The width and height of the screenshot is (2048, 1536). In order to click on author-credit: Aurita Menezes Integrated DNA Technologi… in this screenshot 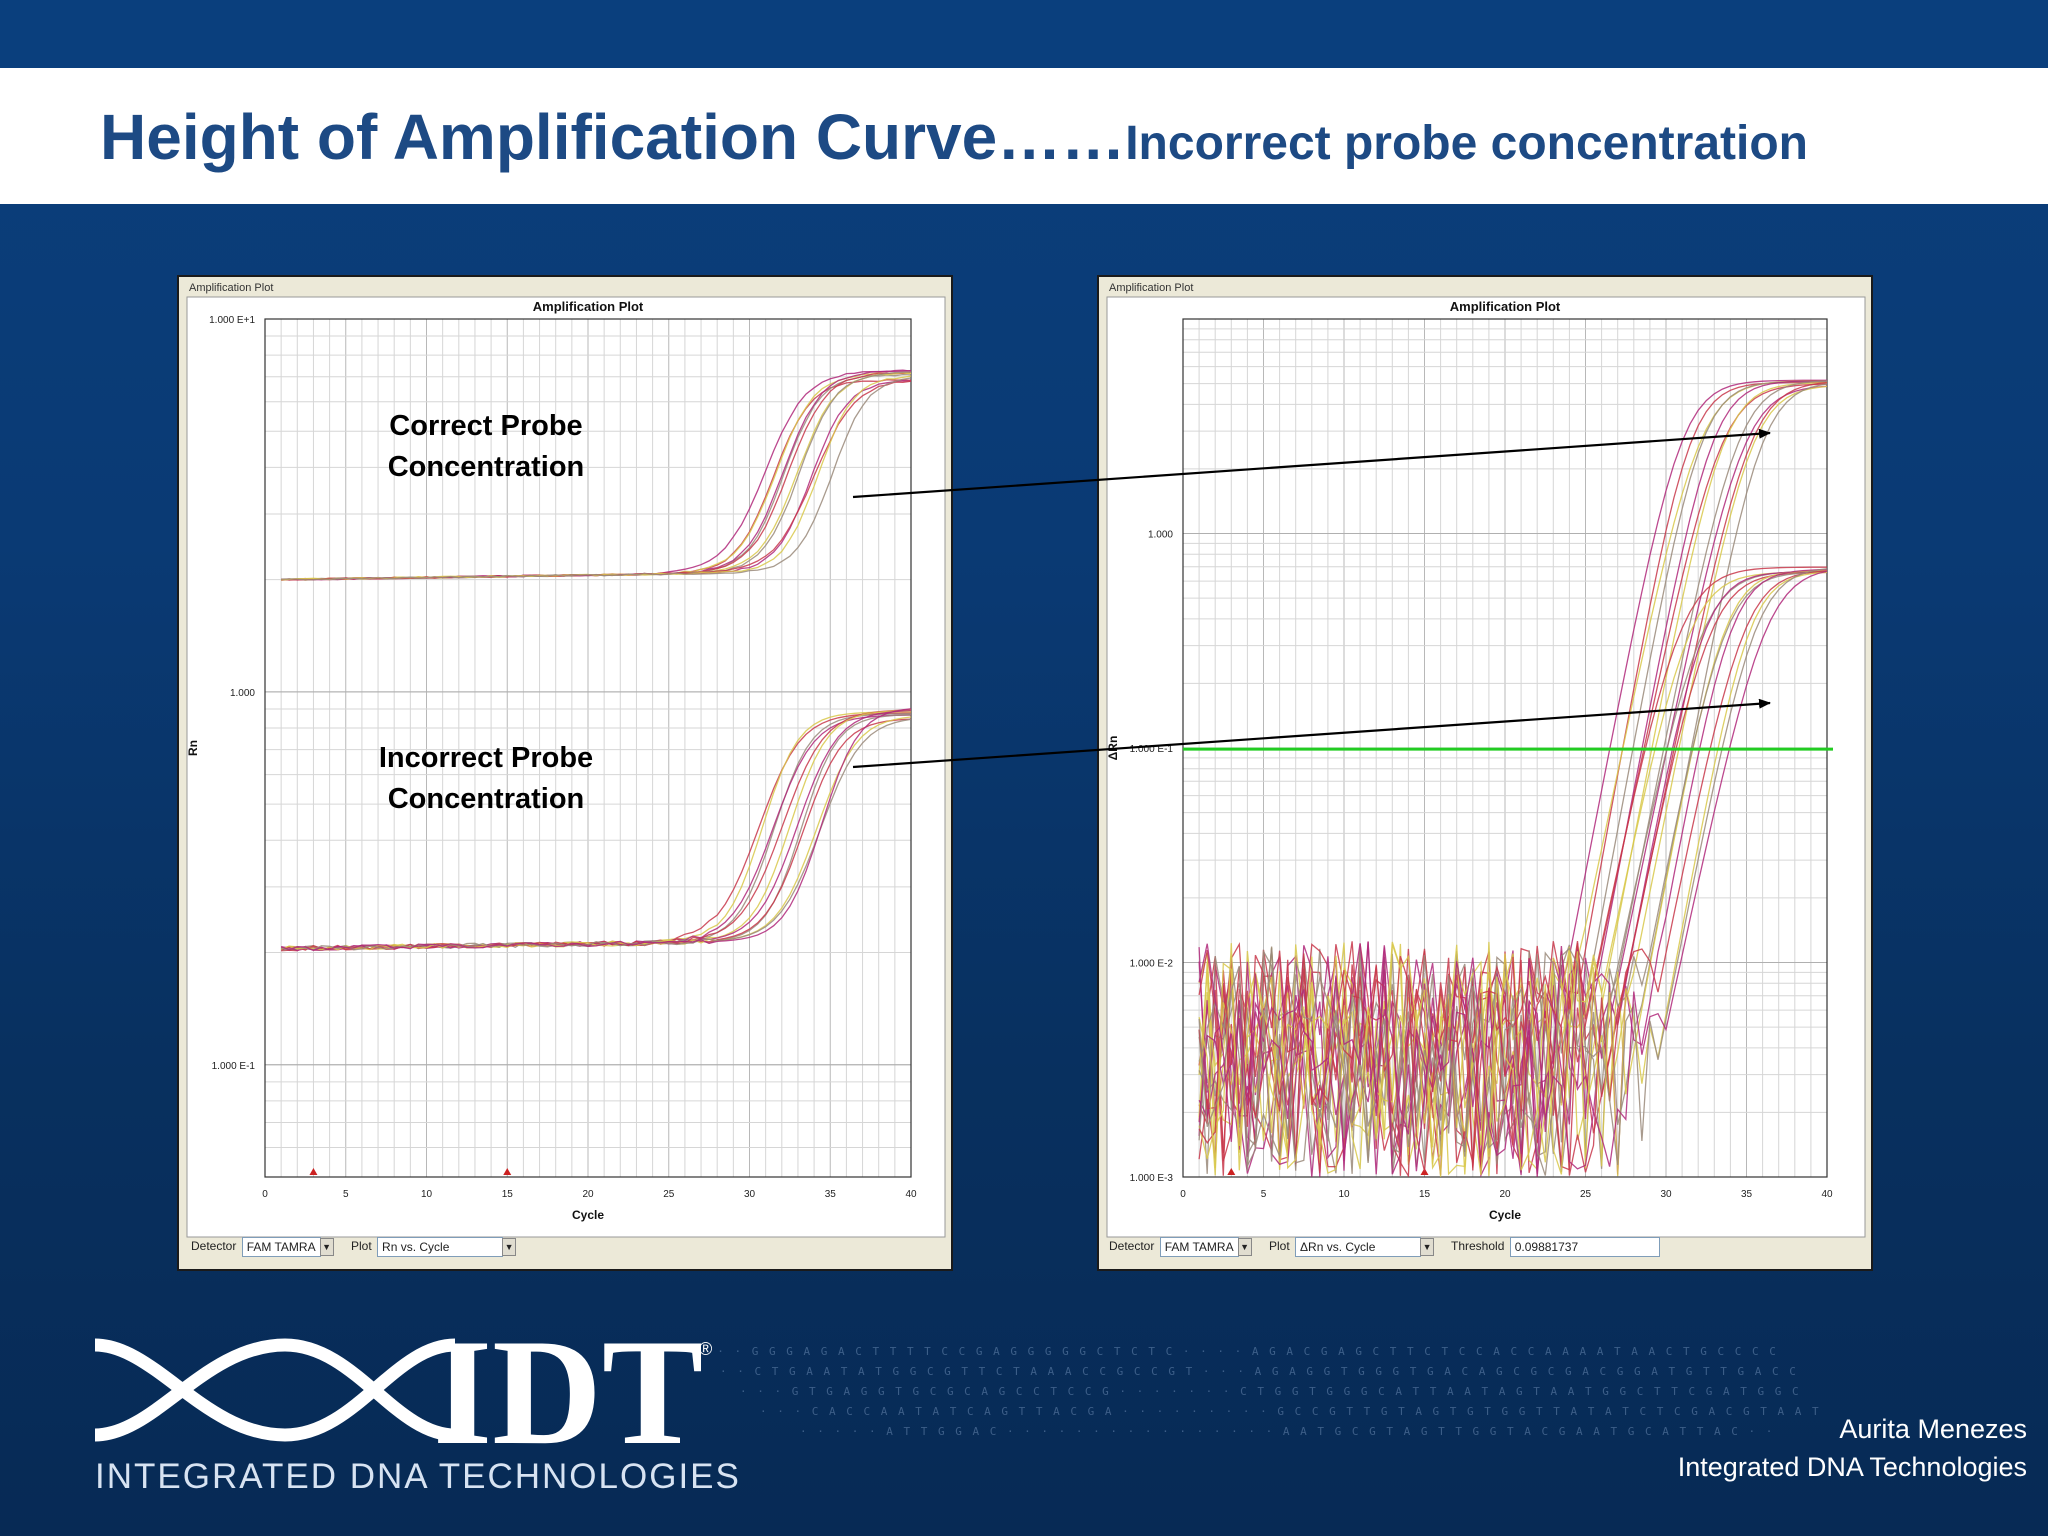, I will do `click(1852, 1448)`.